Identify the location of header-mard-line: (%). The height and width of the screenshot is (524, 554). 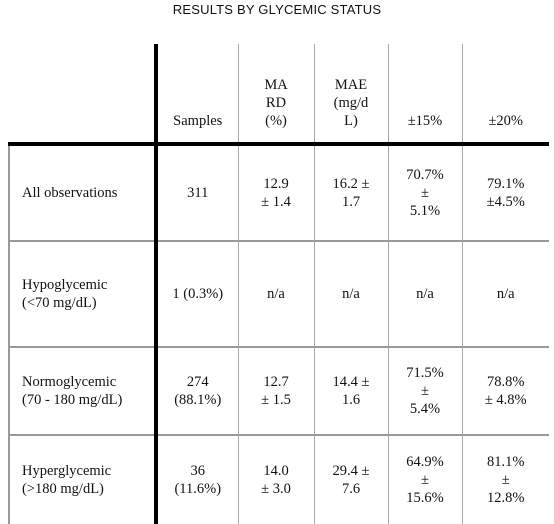
(276, 121).